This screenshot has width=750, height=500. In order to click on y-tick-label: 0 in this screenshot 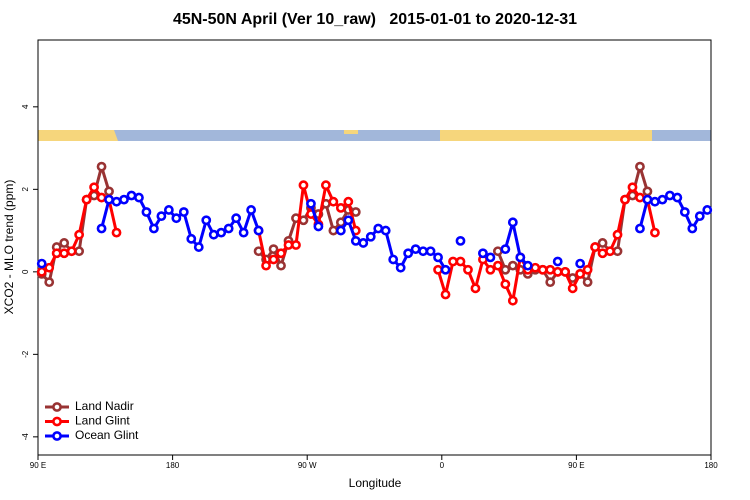, I will do `click(25, 271)`.